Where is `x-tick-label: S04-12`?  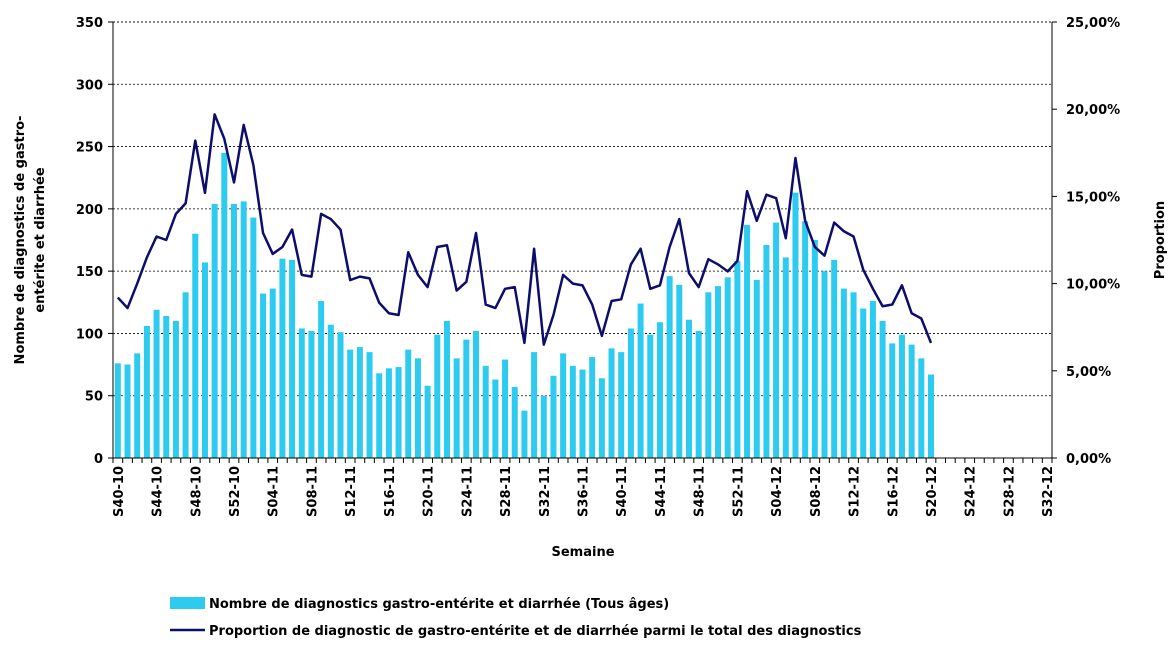
x-tick-label: S04-12 is located at coordinates (777, 491).